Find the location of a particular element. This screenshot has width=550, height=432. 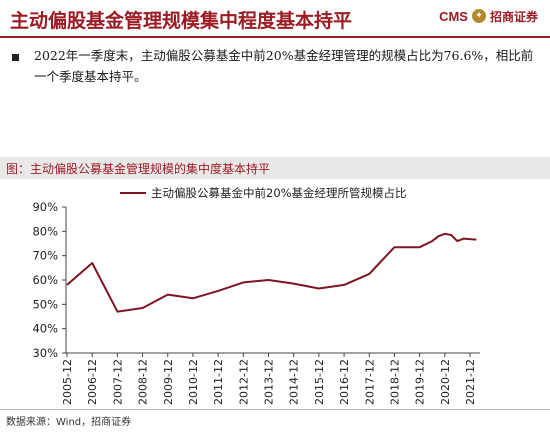

figure-header-bar is located at coordinates (275, 168).